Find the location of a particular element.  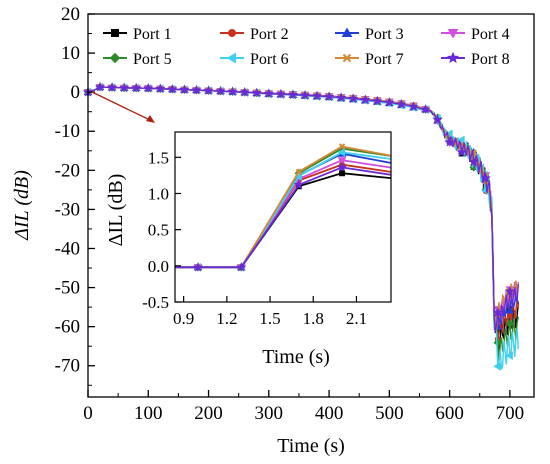

legend-item: Port 6 is located at coordinates (254, 59).